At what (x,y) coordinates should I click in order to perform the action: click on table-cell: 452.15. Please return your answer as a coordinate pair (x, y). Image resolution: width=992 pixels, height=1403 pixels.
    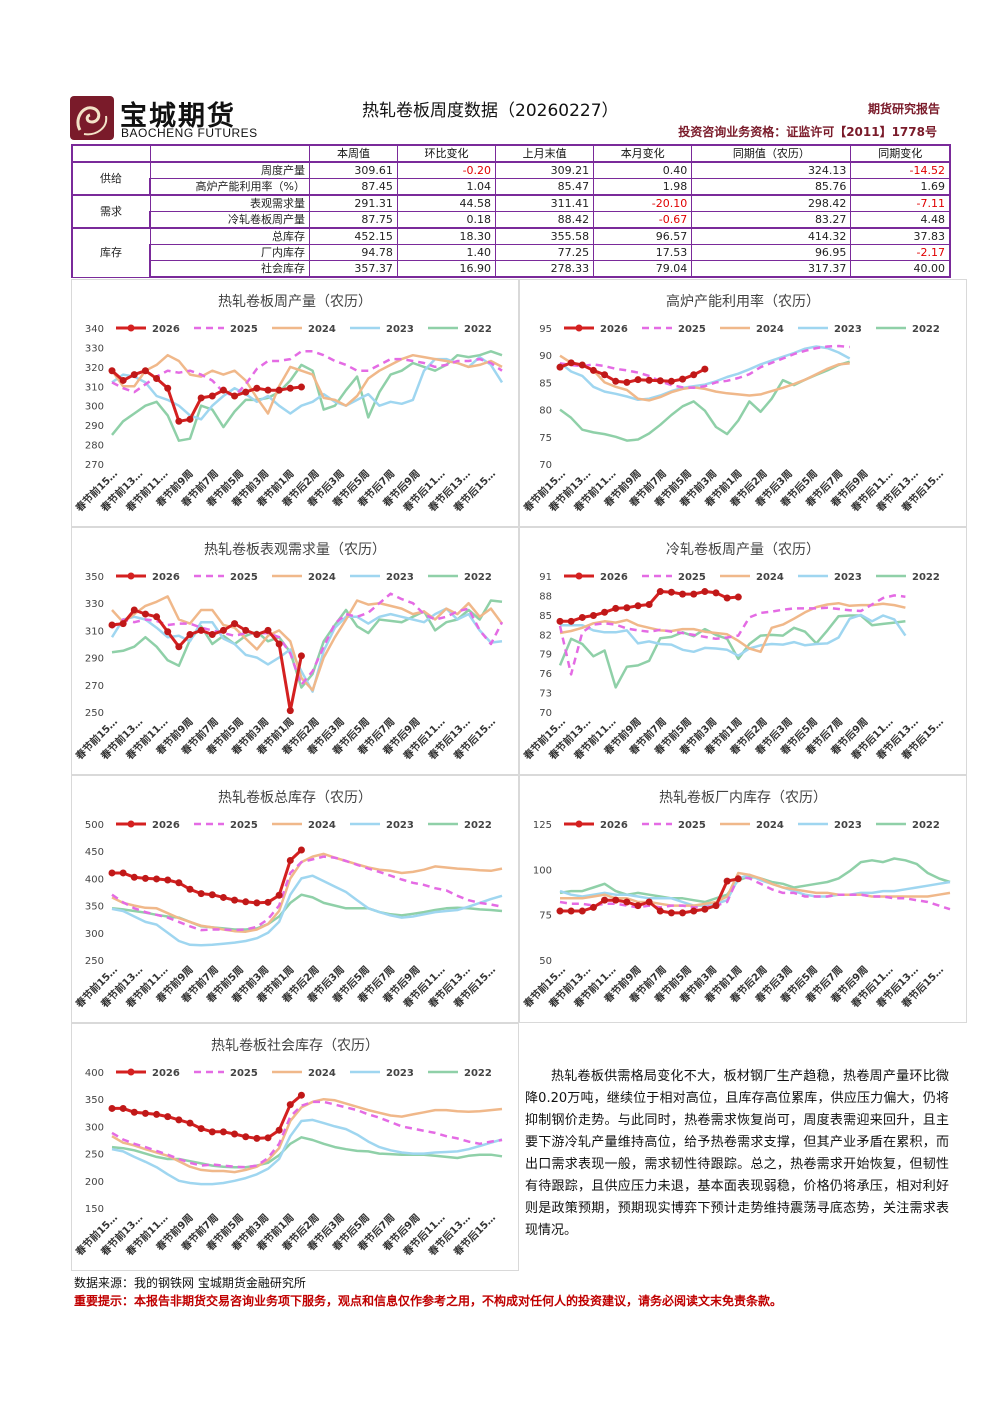
    Looking at the image, I should click on (353, 236).